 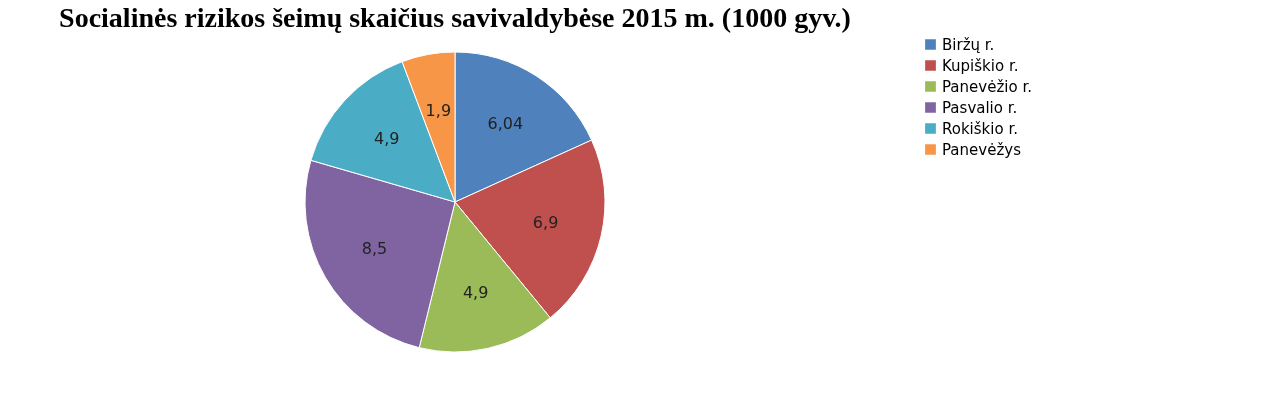 What do you see at coordinates (980, 65) in the screenshot?
I see `legend-label: Kupiškio r.` at bounding box center [980, 65].